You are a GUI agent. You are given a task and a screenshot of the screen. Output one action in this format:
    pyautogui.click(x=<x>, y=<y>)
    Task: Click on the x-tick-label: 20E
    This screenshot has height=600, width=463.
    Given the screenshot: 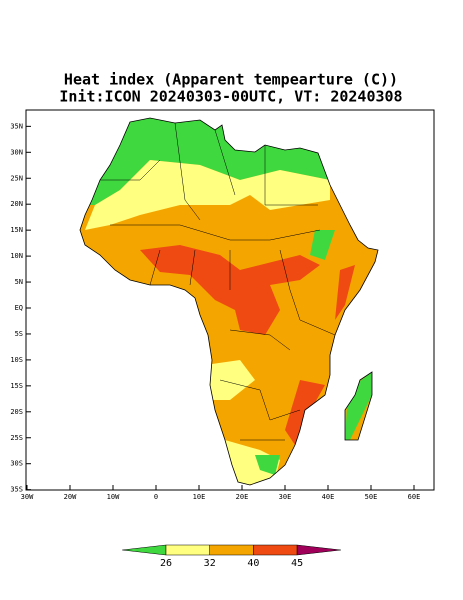 What is the action you would take?
    pyautogui.click(x=242, y=497)
    